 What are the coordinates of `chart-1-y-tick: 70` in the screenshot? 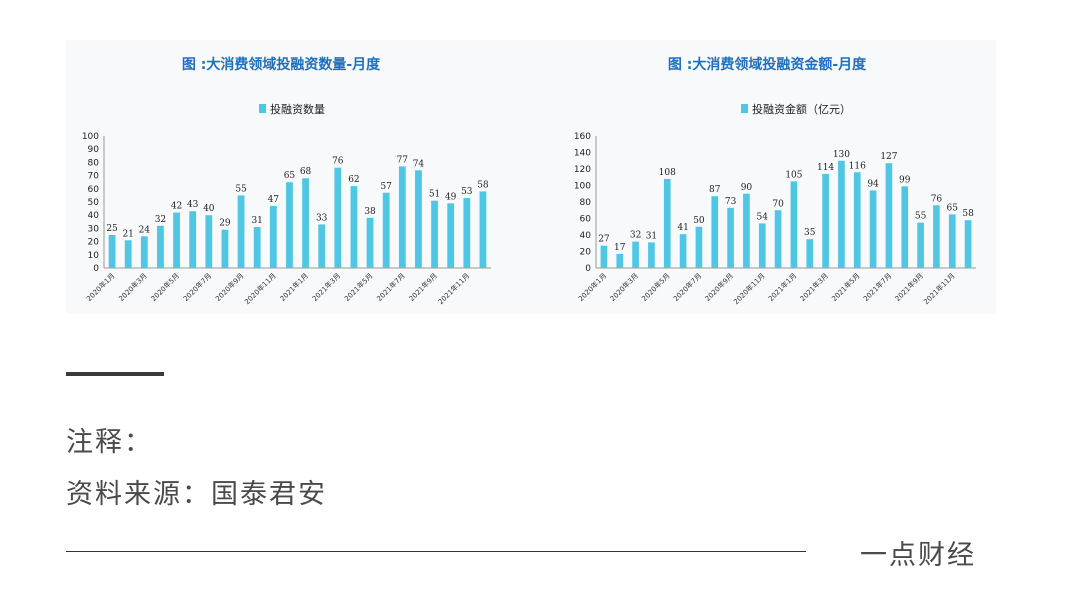 It's located at (94, 177).